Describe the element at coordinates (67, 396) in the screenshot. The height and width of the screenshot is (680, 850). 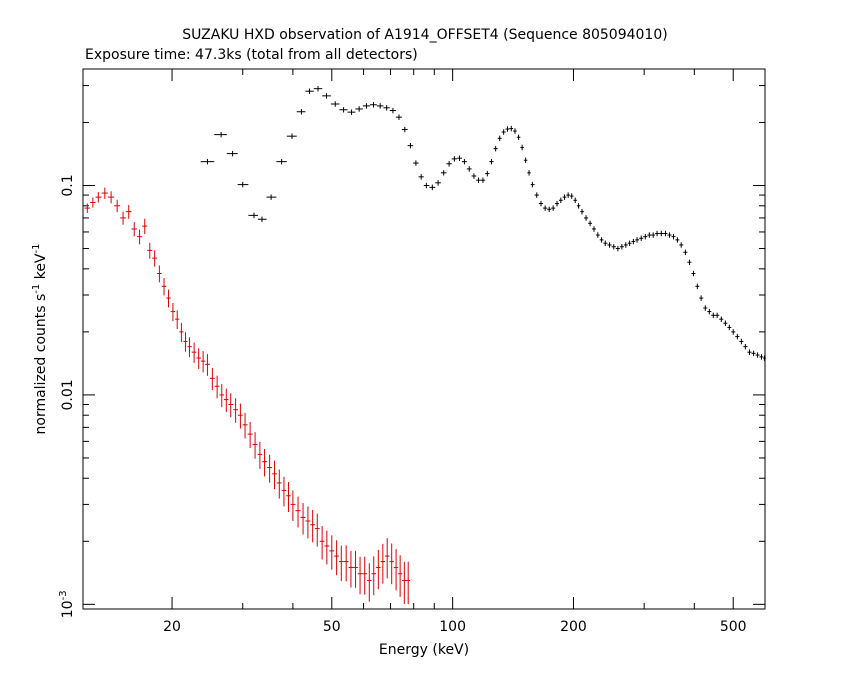
I see `y-axis-tick-labels: 0.1 0.01 10-3` at that location.